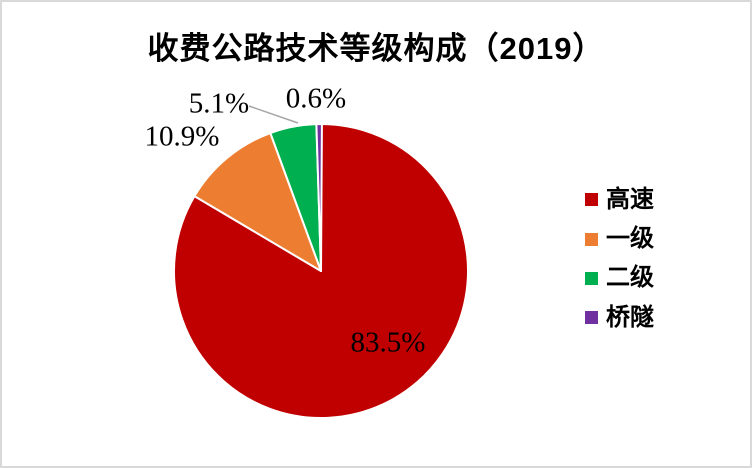 This screenshot has width=752, height=468. Describe the element at coordinates (182, 136) in the screenshot. I see `data-label-grade1: 10.9%` at that location.